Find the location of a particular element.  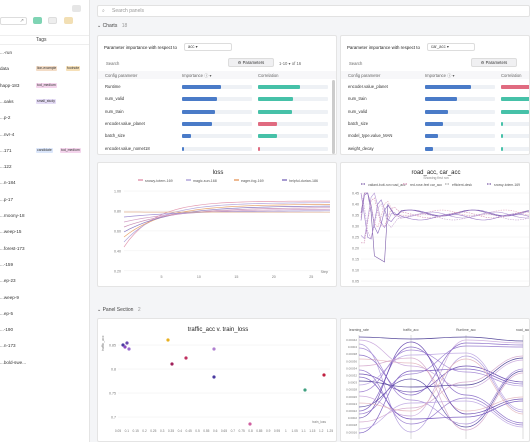

panel-section-header: ⌄ Panel Section 2 is located at coordinates (119, 310).